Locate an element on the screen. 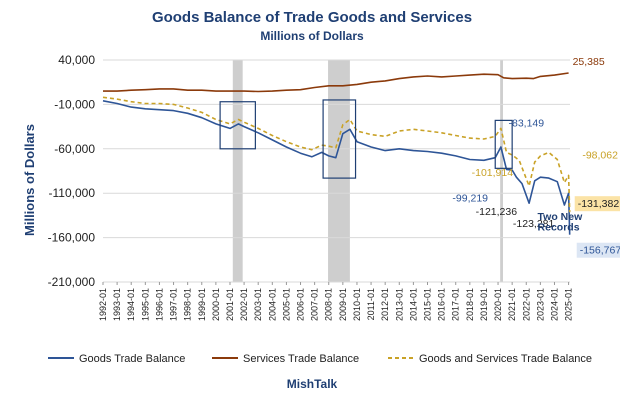 The width and height of the screenshot is (620, 404). annotation-label: -123,281 is located at coordinates (534, 224).